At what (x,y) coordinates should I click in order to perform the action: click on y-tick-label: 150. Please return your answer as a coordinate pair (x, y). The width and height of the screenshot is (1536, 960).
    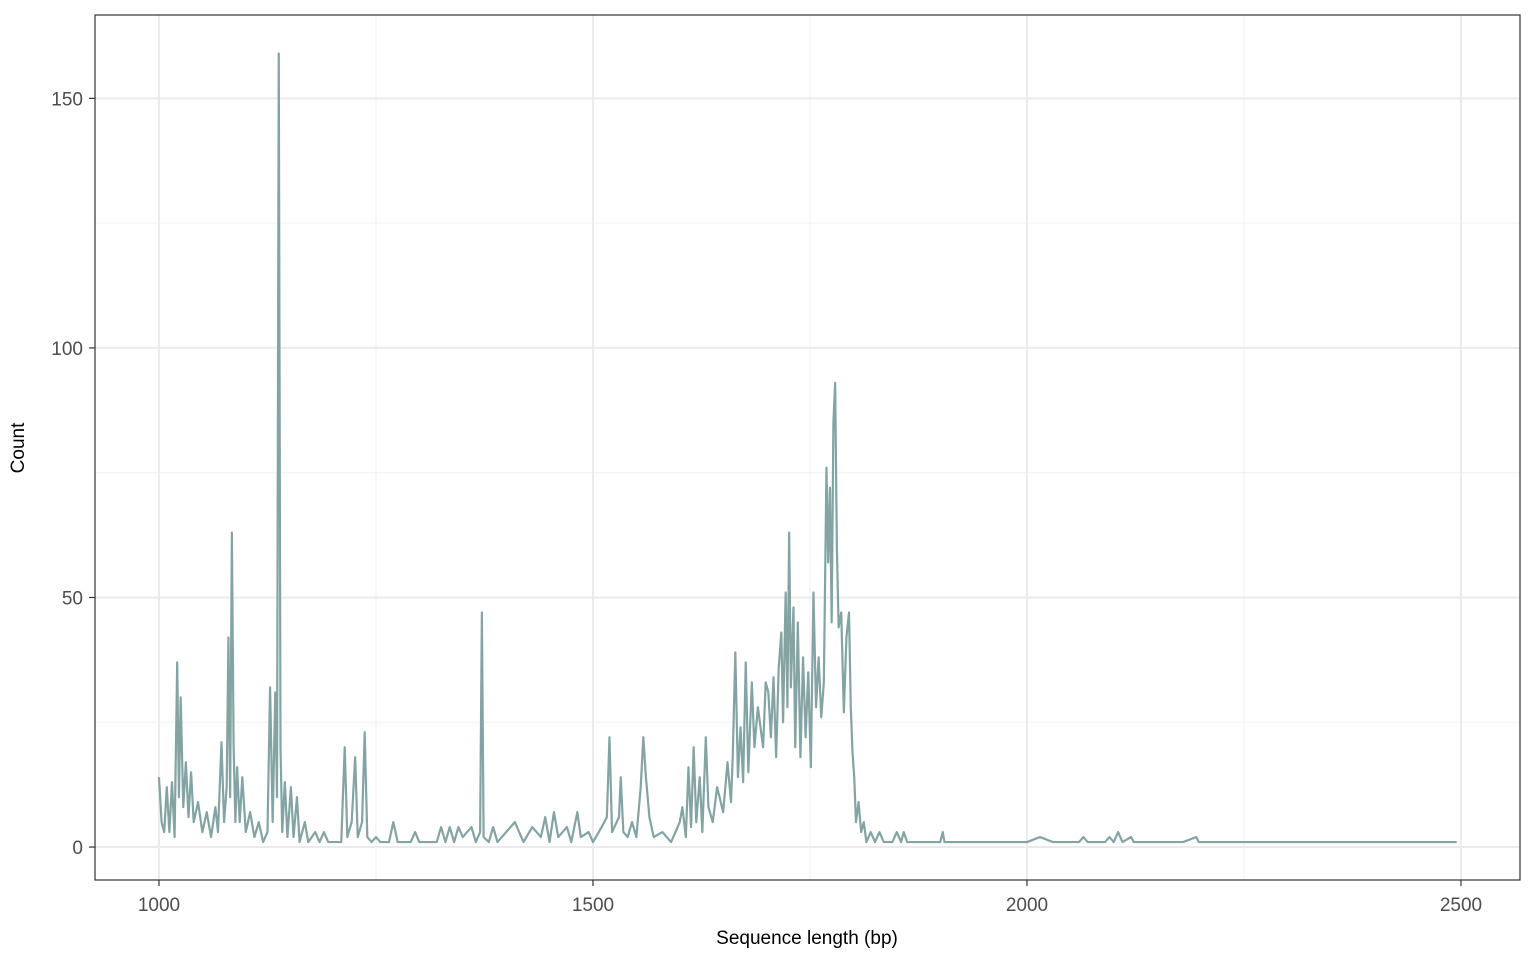
    Looking at the image, I should click on (67, 99).